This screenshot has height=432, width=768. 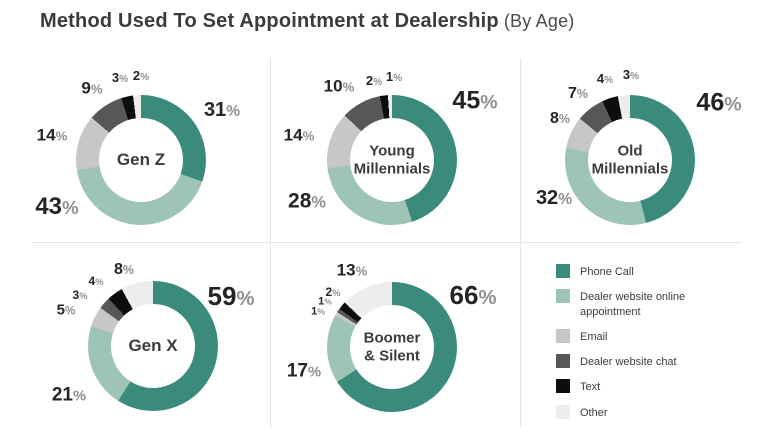 I want to click on percent-label-gen-x-email: 5%, so click(x=66, y=310).